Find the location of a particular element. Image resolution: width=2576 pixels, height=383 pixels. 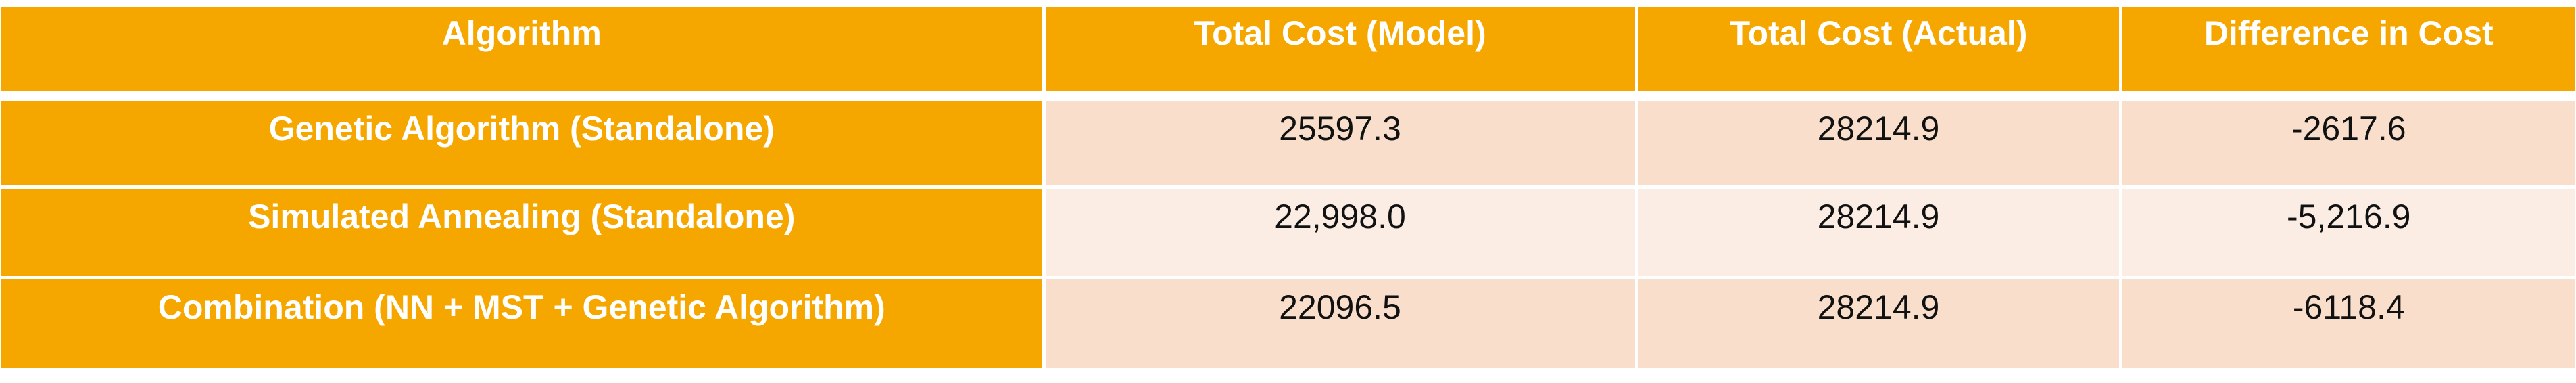

header-total-cost-actual: Total Cost (Actual) is located at coordinates (1879, 52).